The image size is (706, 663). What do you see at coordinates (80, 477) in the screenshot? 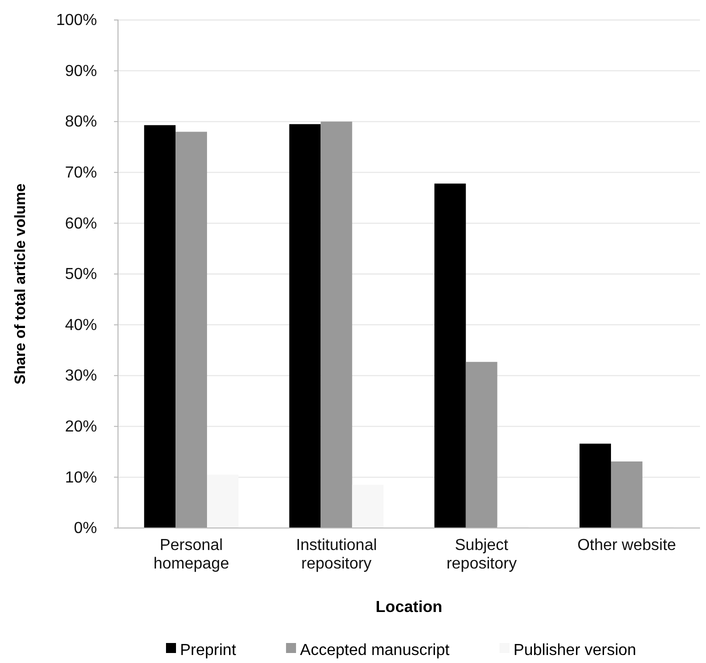
I see `y-tick-label: 10%` at bounding box center [80, 477].